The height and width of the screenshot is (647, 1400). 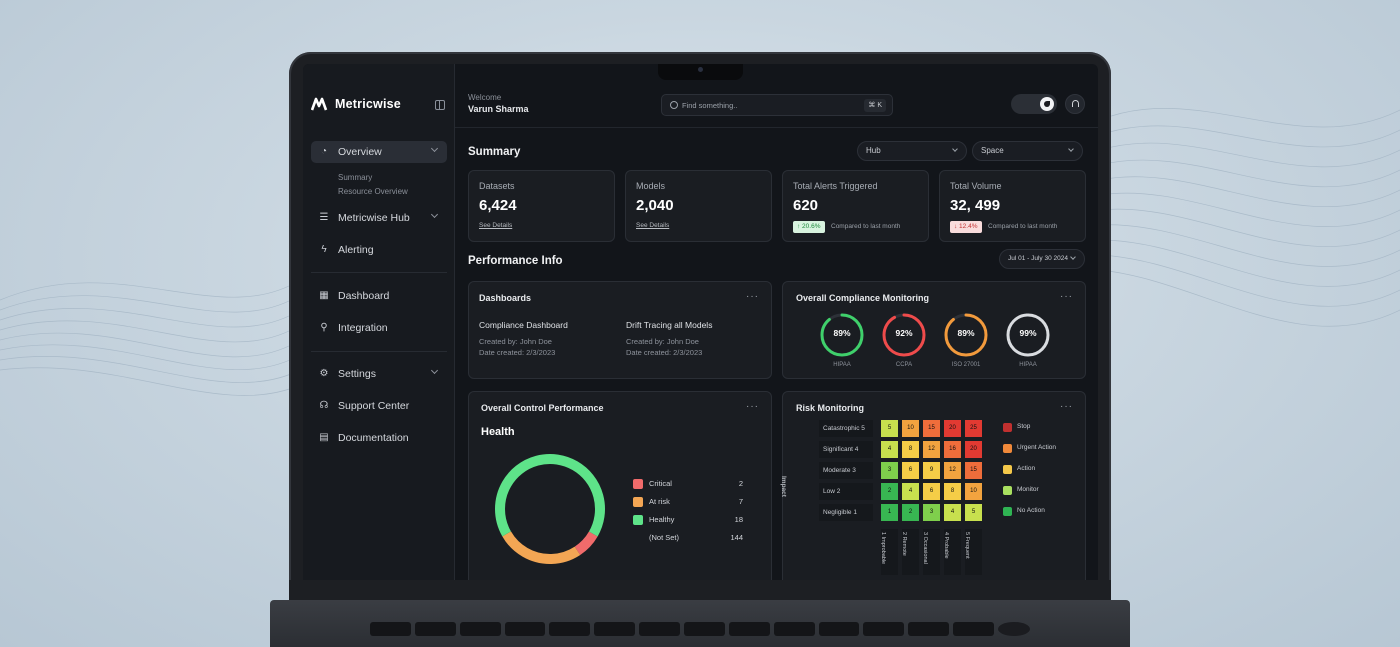 What do you see at coordinates (374, 406) in the screenshot?
I see `sidebar-item-label: Support Center` at bounding box center [374, 406].